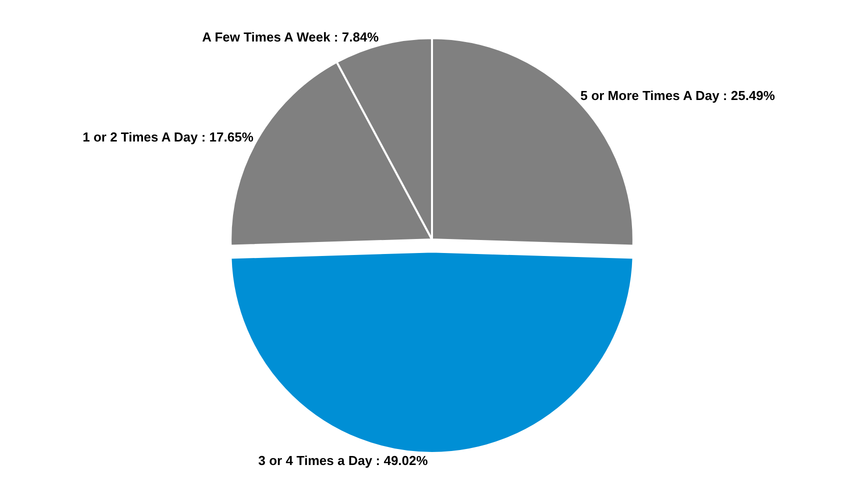  I want to click on slice-label: A Few Times A Week : 7.84%, so click(291, 37).